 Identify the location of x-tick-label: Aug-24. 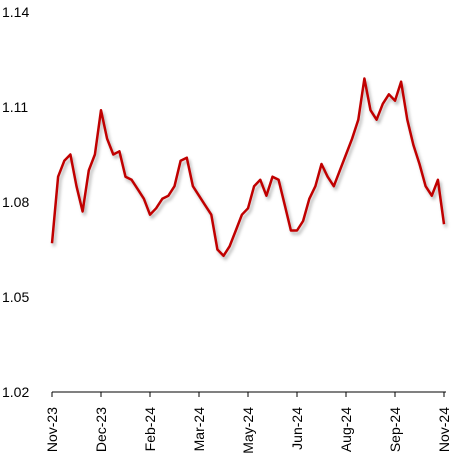
(346, 429).